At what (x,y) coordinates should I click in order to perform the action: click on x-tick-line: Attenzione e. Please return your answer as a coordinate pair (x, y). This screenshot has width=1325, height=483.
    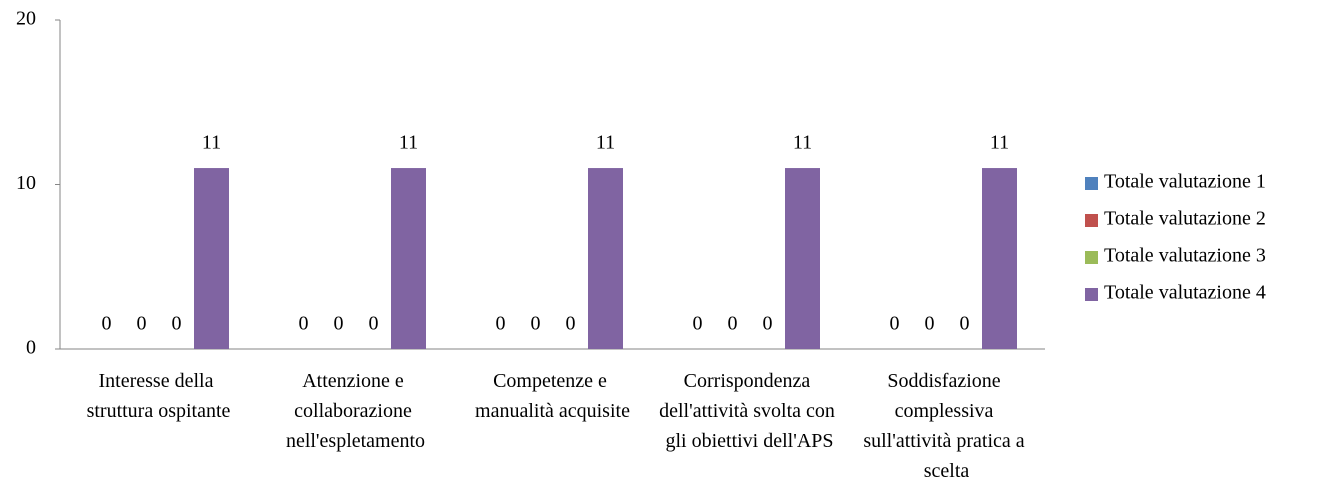
    Looking at the image, I should click on (355, 381).